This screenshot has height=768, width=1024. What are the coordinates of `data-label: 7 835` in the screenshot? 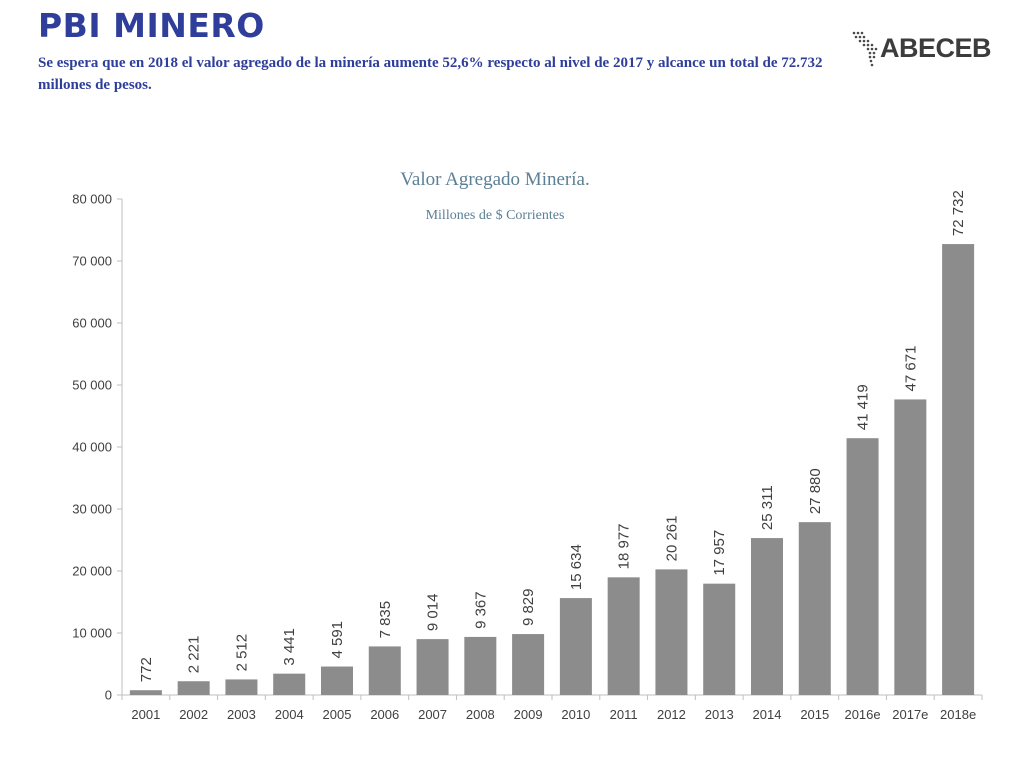 It's located at (385, 620).